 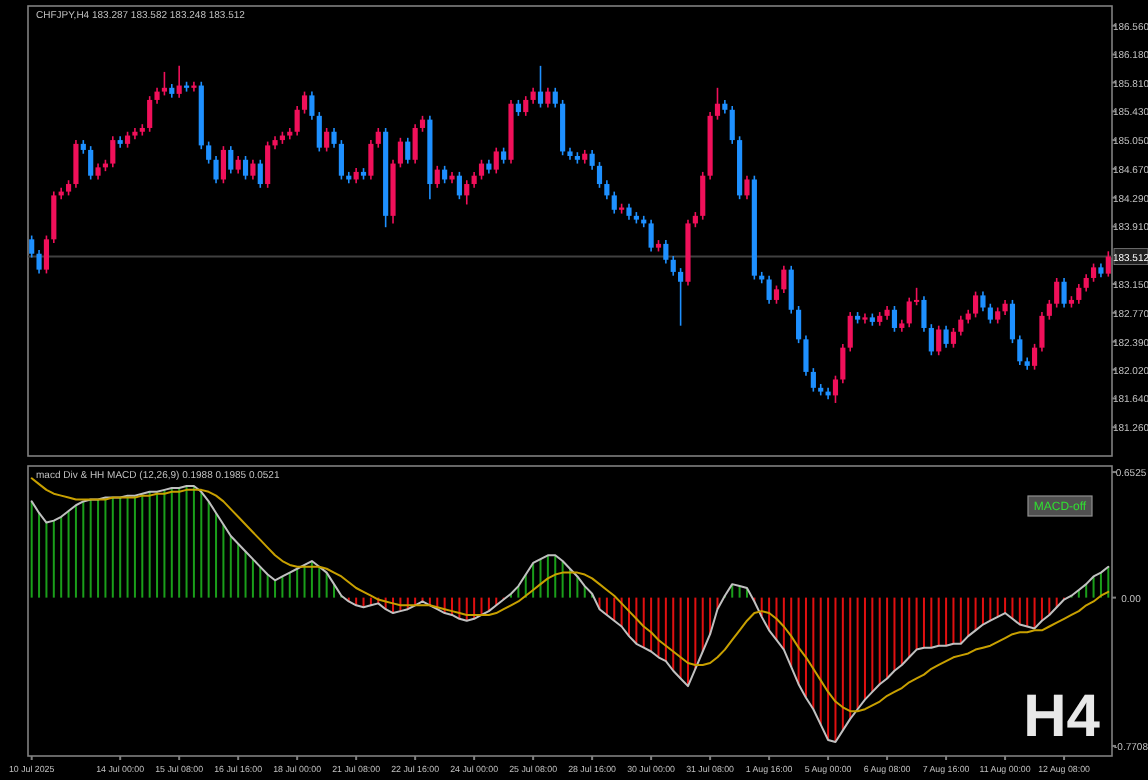 What do you see at coordinates (1062, 717) in the screenshot?
I see `annotation: H4` at bounding box center [1062, 717].